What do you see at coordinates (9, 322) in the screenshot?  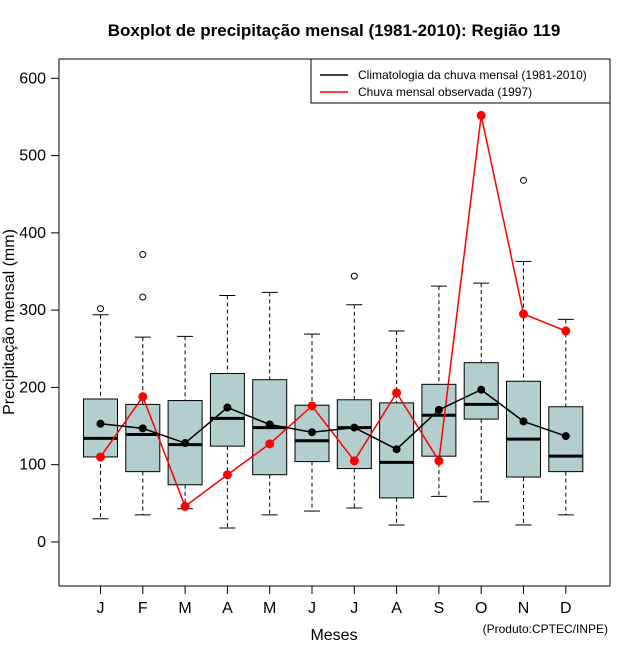 I see `y-axis-label: Precipitação mensal (mm)` at bounding box center [9, 322].